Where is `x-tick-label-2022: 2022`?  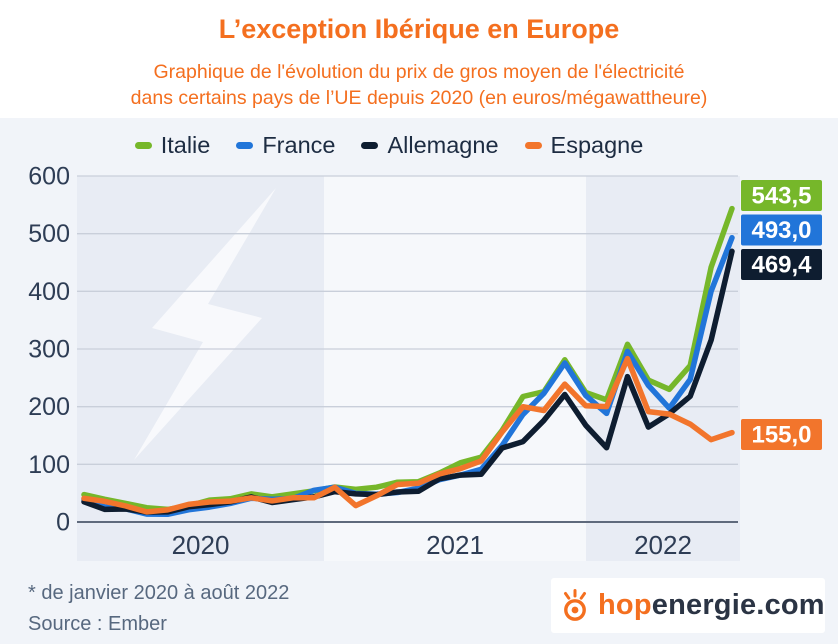 x-tick-label-2022: 2022 is located at coordinates (663, 545).